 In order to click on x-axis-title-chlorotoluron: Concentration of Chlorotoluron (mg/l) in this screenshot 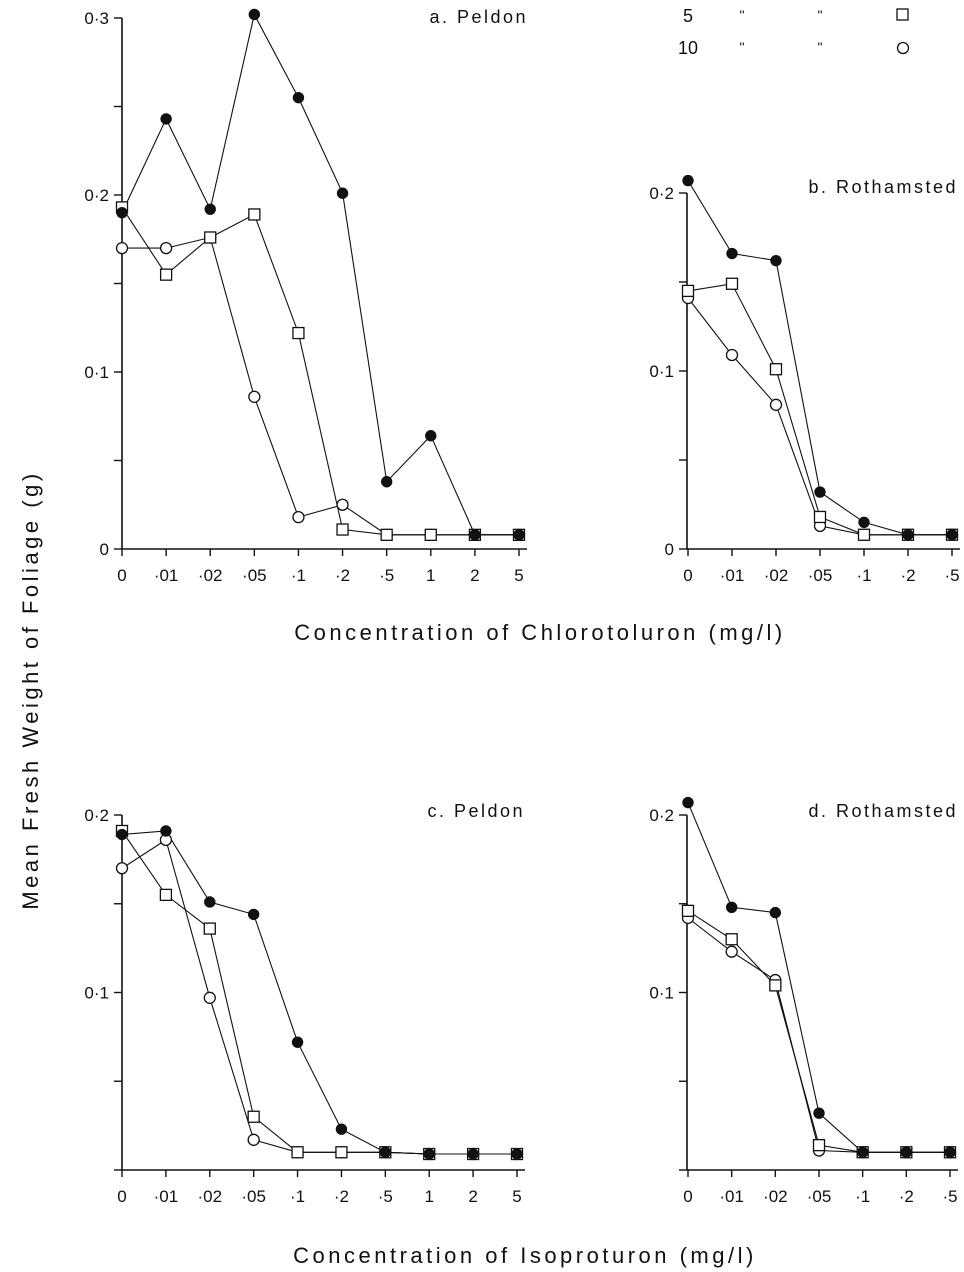, I will do `click(539, 632)`.